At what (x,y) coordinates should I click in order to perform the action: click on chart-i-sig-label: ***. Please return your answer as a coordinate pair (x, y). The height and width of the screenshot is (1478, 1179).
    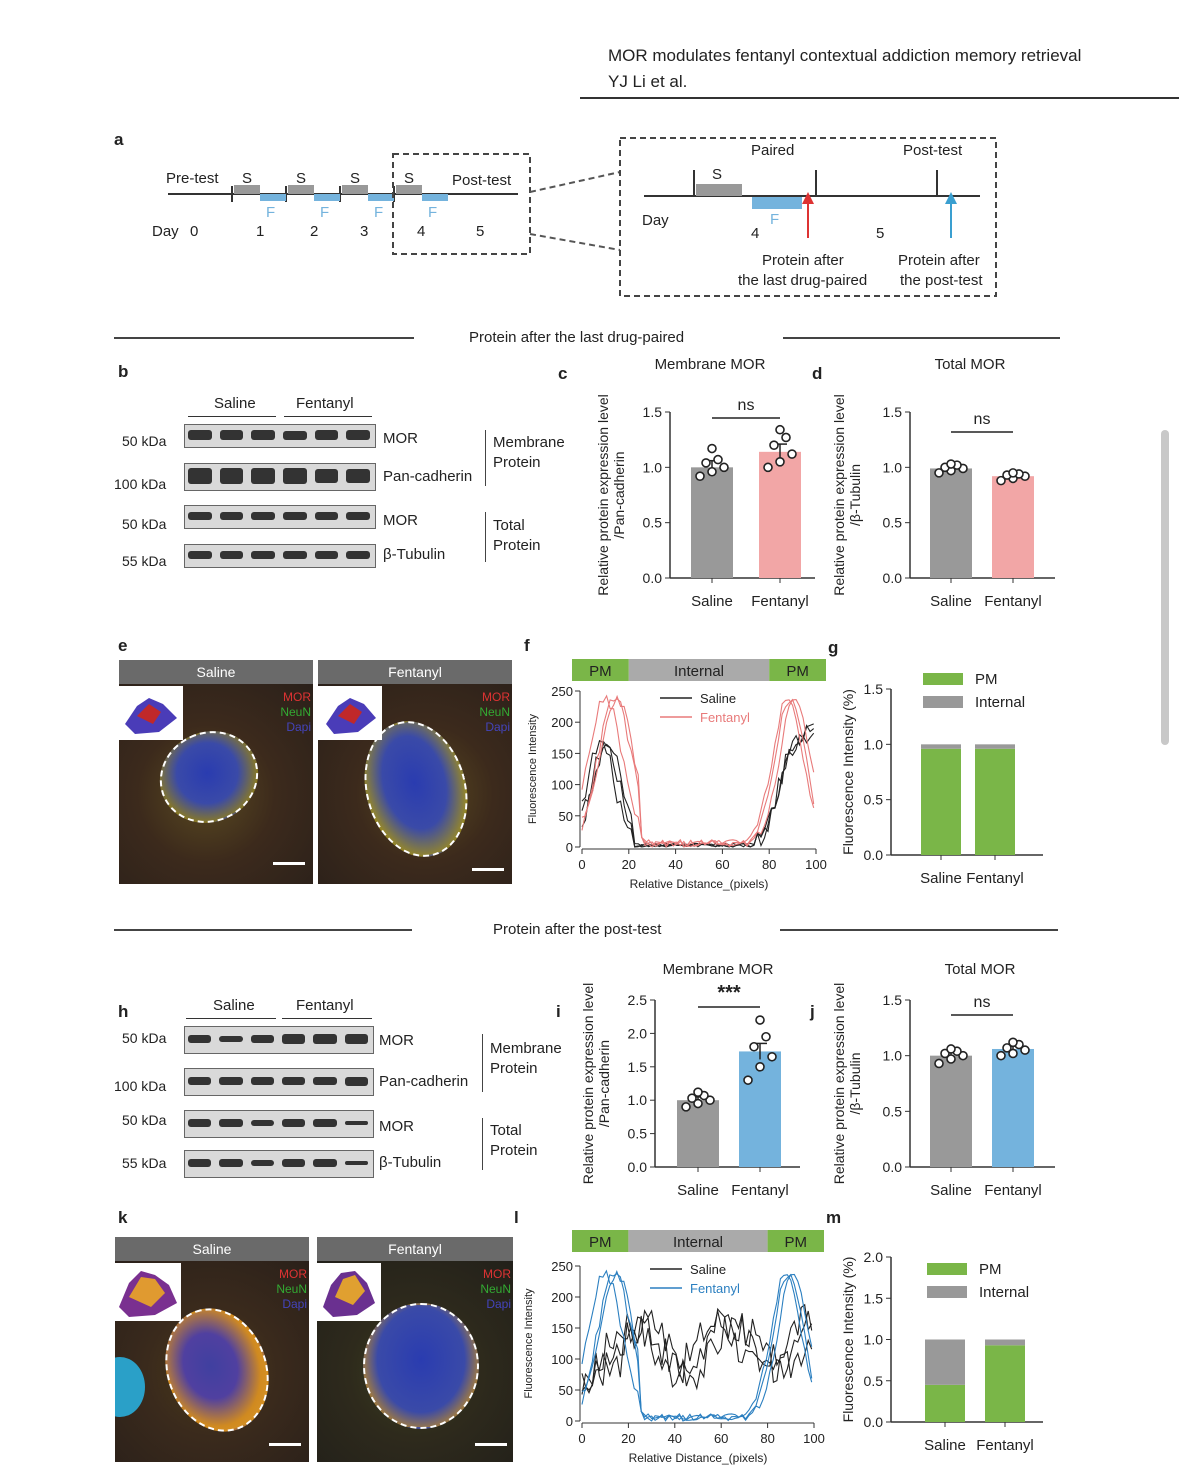
    Looking at the image, I should click on (729, 993).